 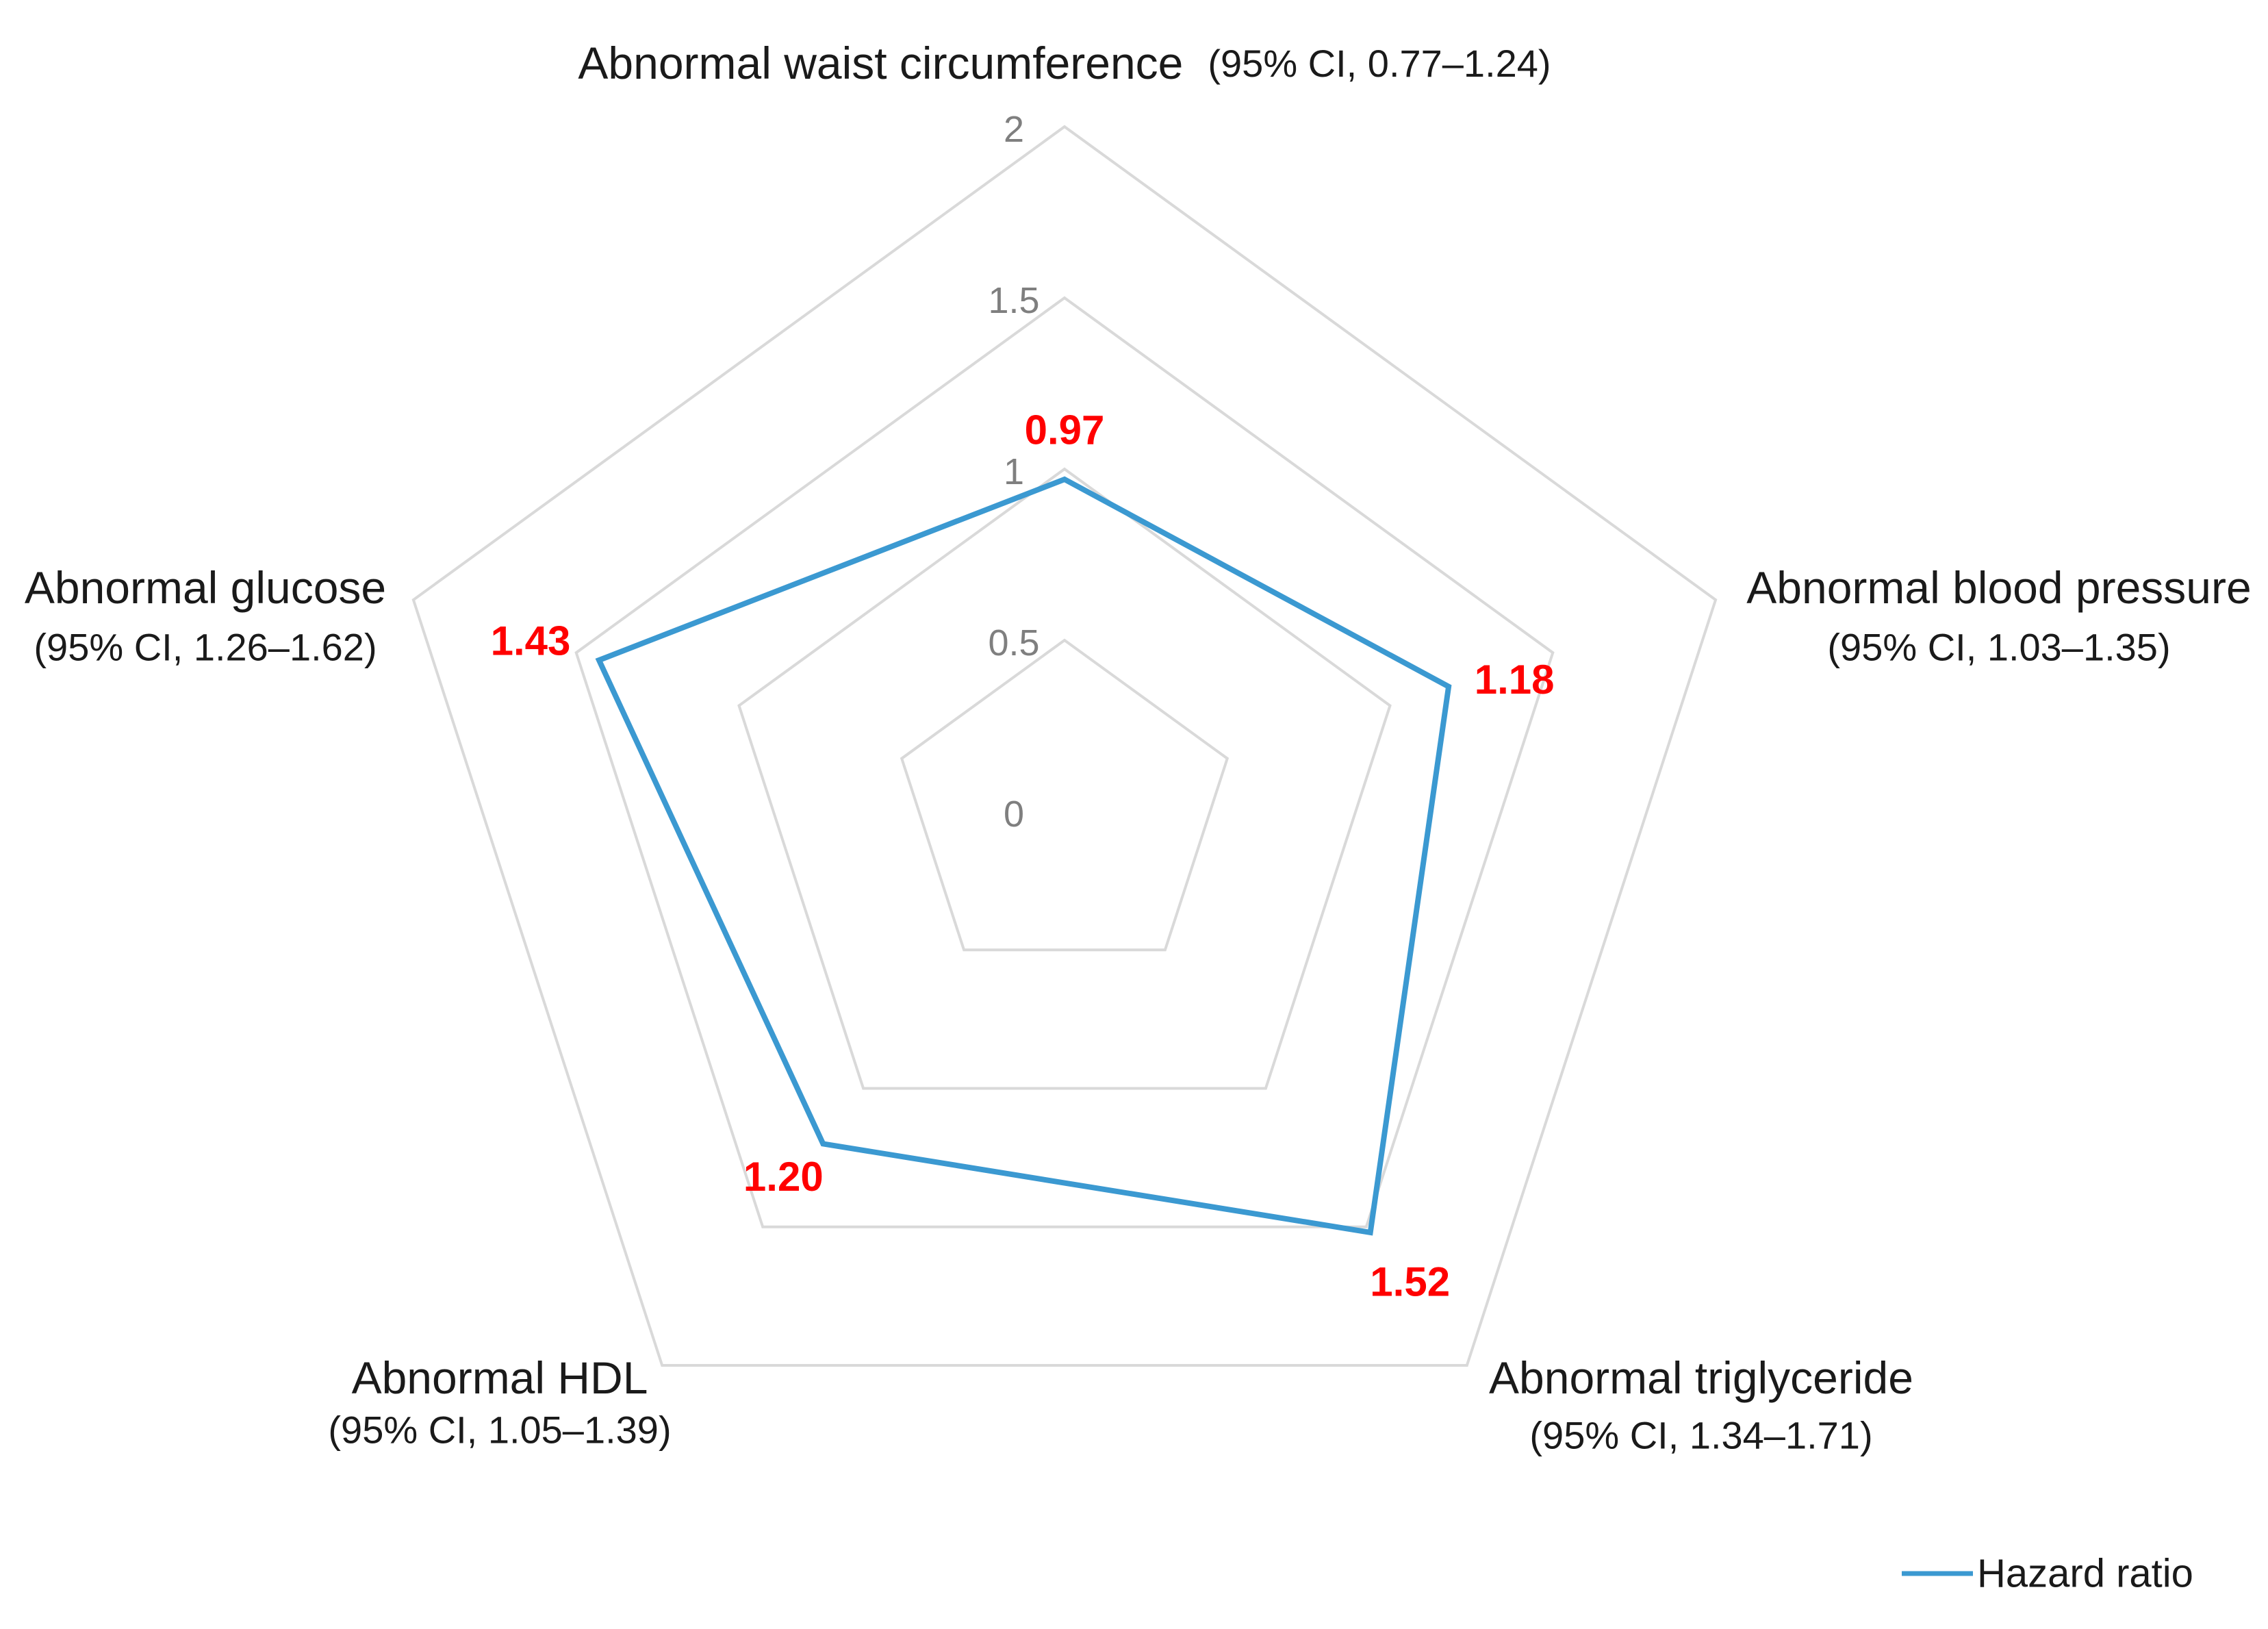 What do you see at coordinates (1515, 680) in the screenshot?
I see `data-label: 1.18` at bounding box center [1515, 680].